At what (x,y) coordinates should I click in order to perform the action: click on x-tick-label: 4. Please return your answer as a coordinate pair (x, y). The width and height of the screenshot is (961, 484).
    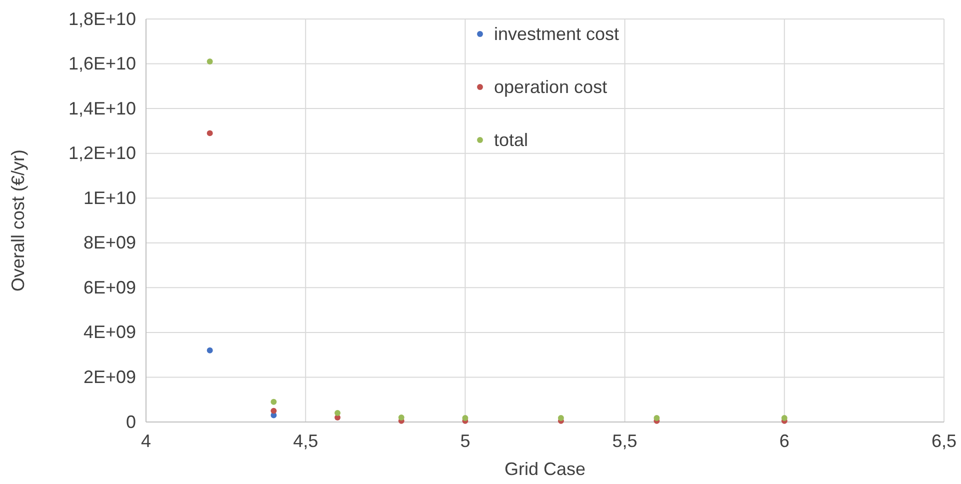
    Looking at the image, I should click on (146, 440).